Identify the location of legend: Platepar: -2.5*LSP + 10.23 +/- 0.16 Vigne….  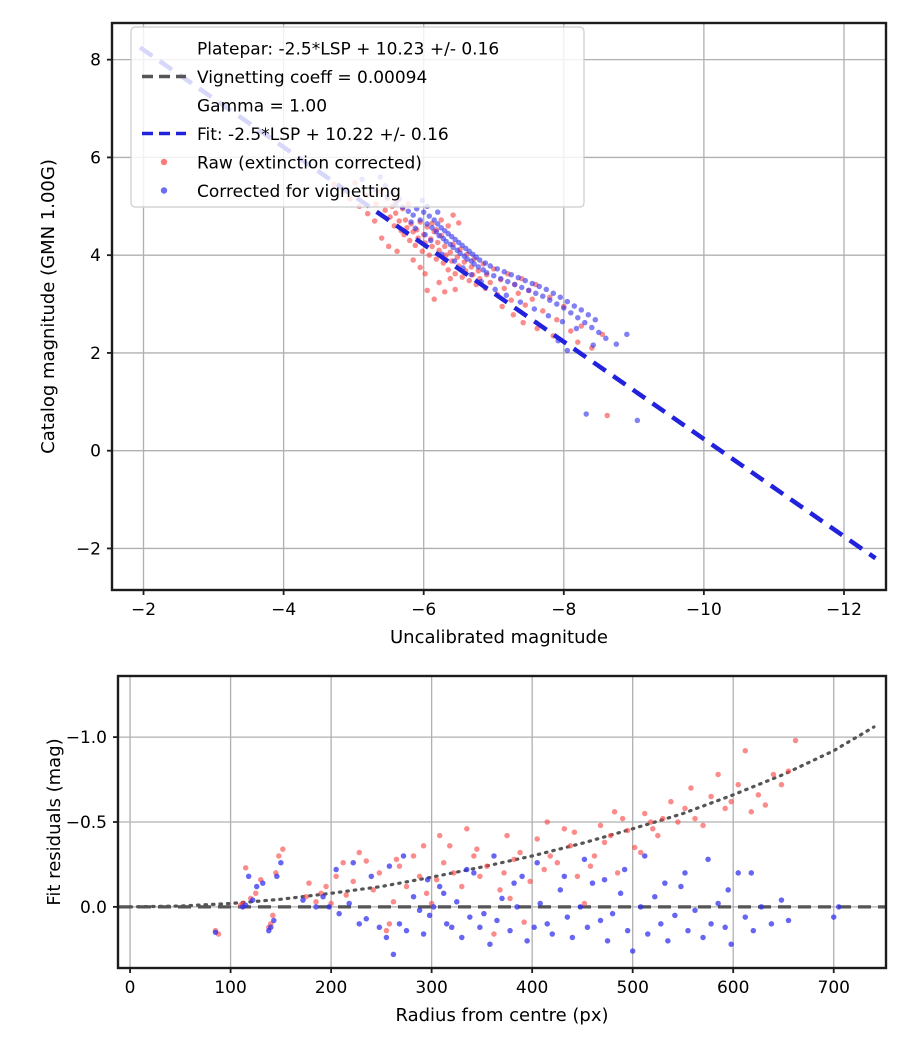
(357, 117).